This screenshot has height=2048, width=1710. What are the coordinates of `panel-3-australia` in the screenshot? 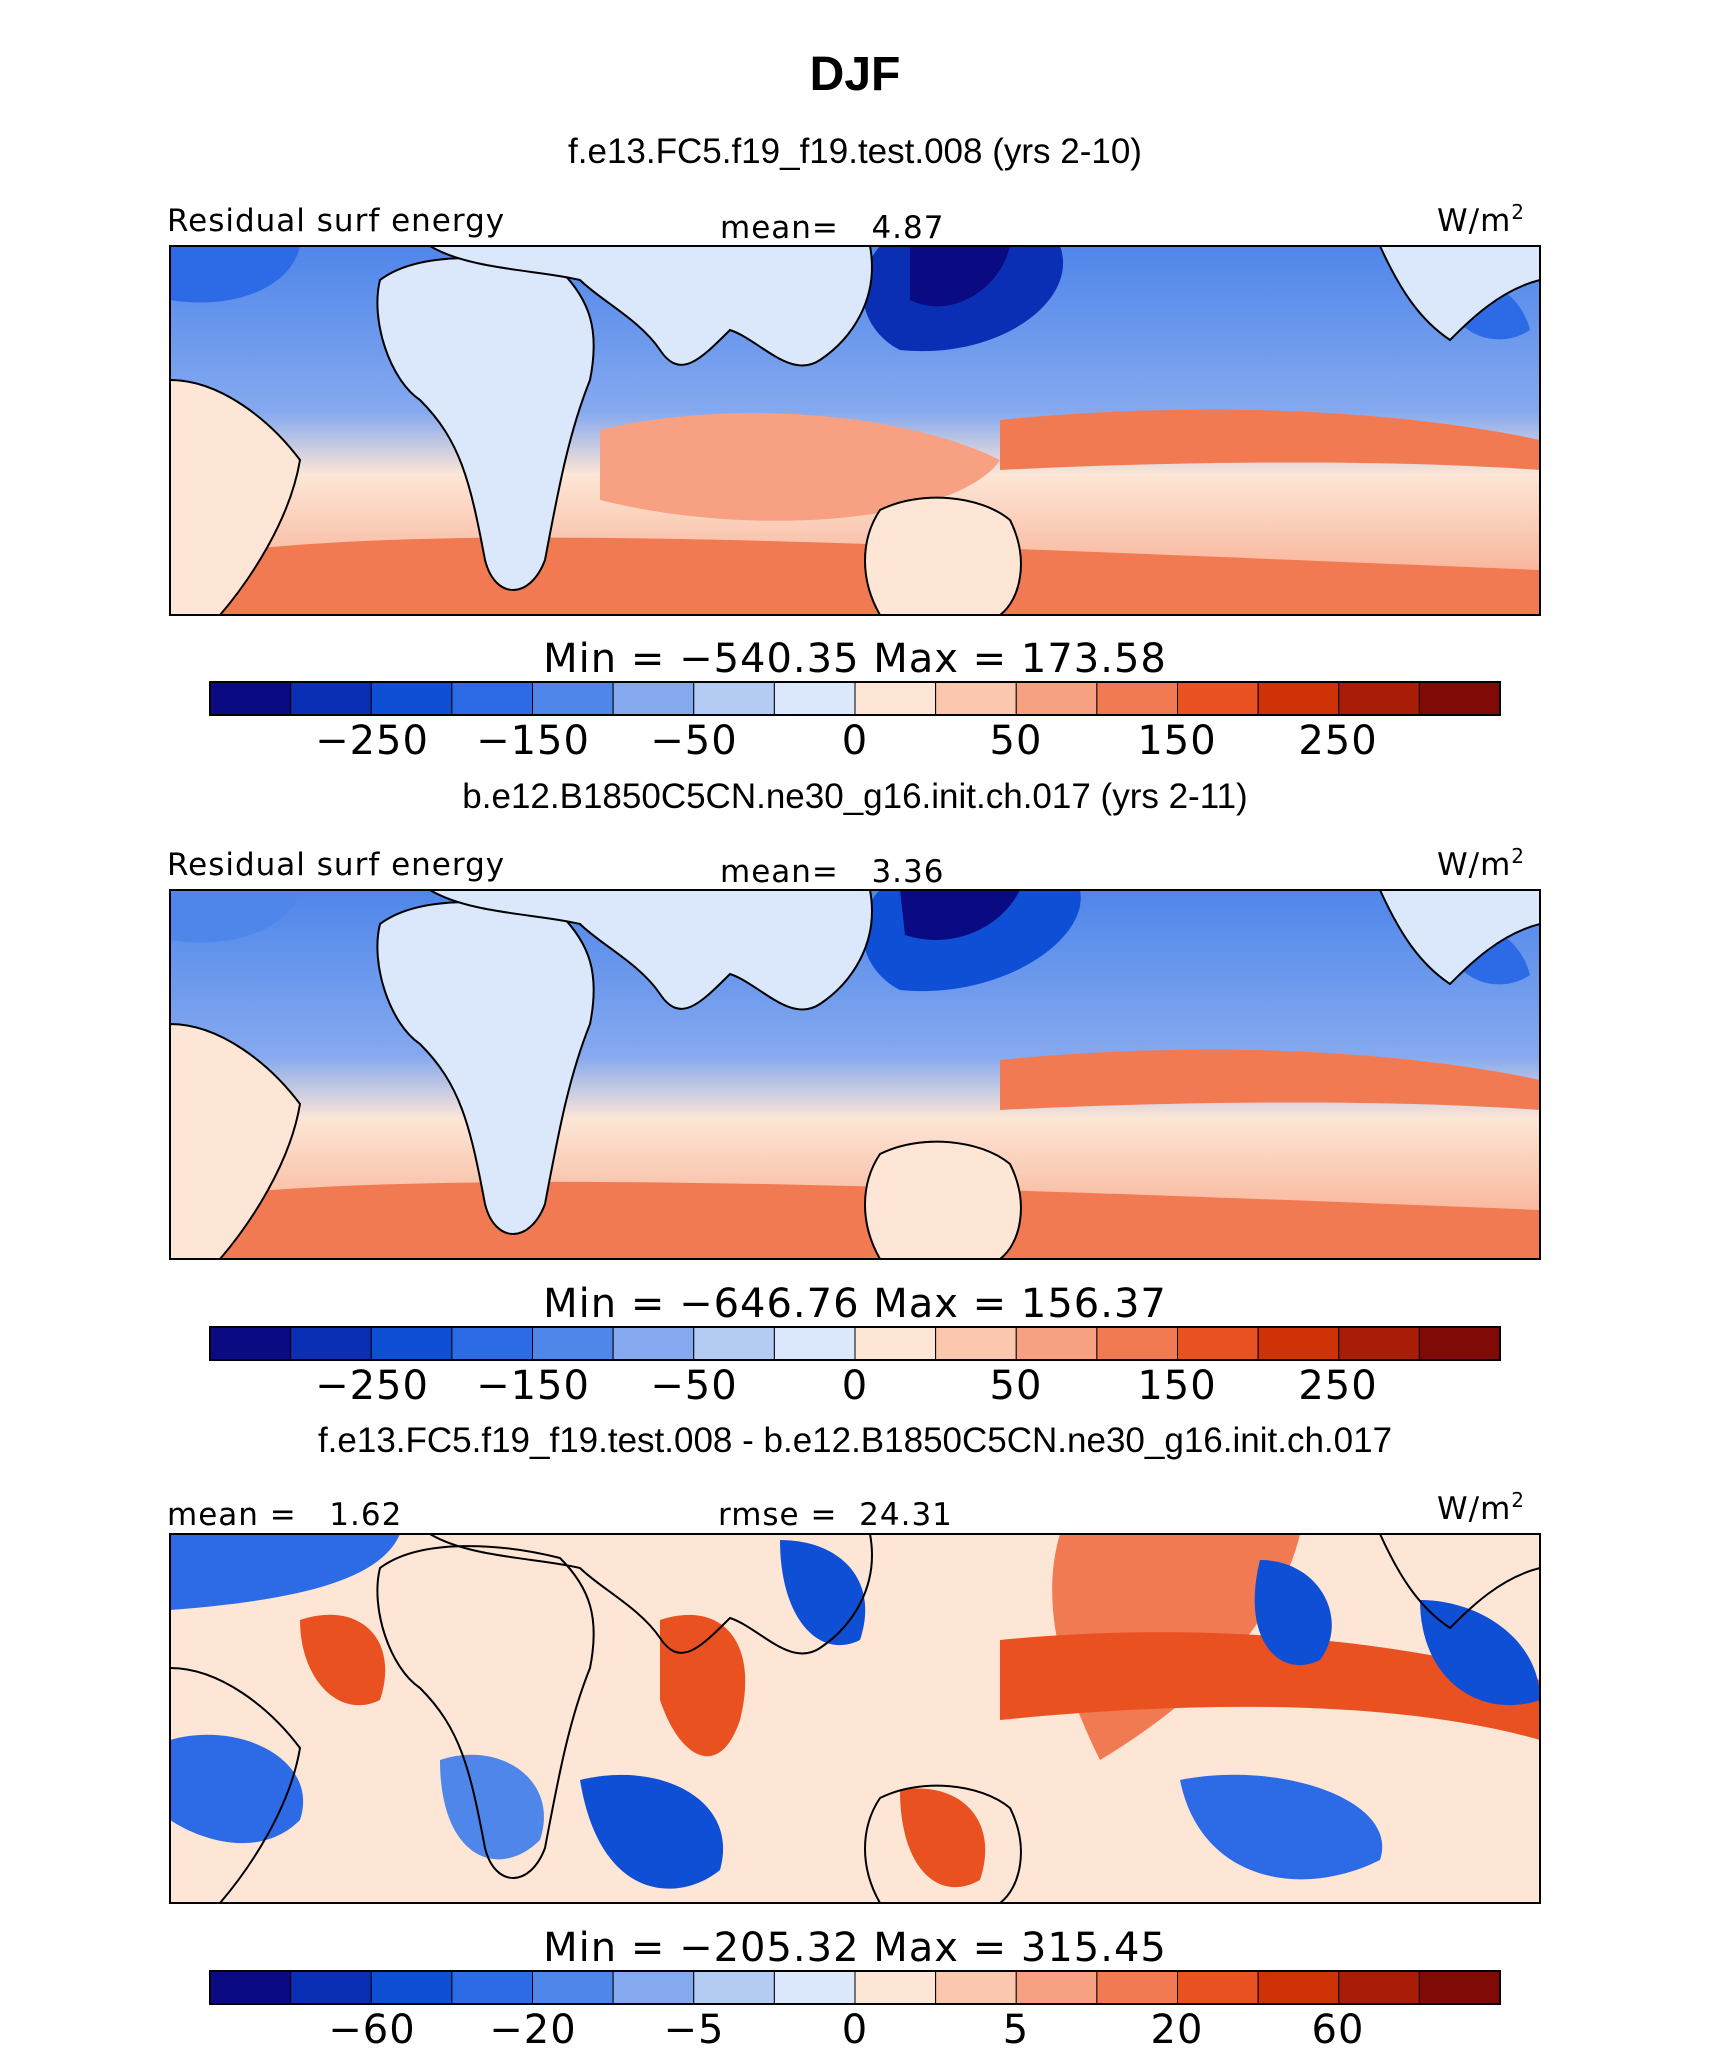 It's located at (943, 1843).